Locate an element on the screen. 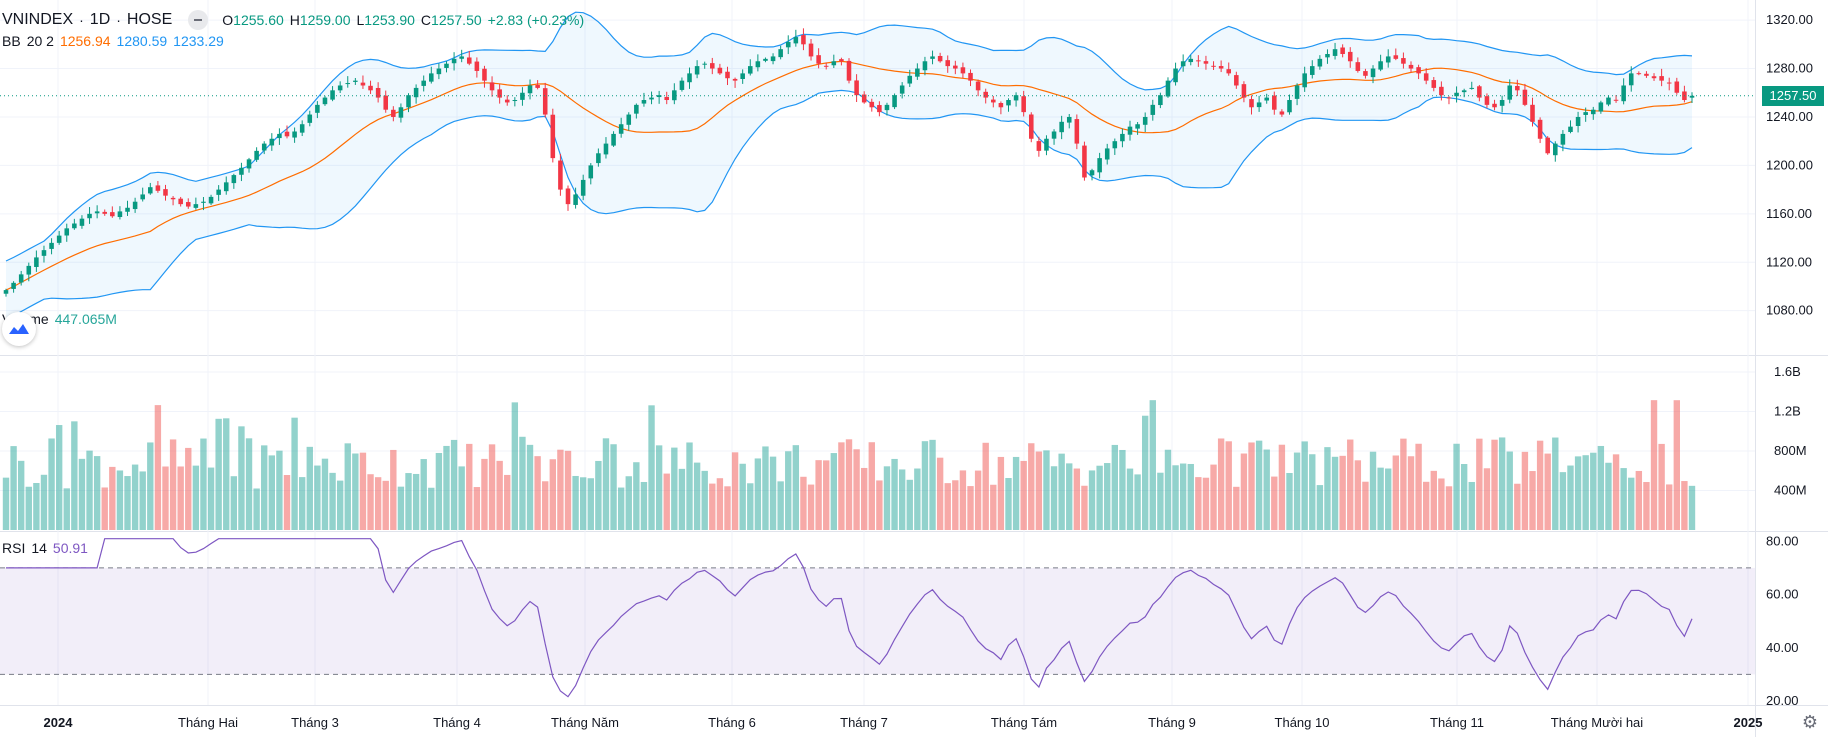 The width and height of the screenshot is (1828, 742). rsi-legend: RSI 14 50.91 is located at coordinates (45, 548).